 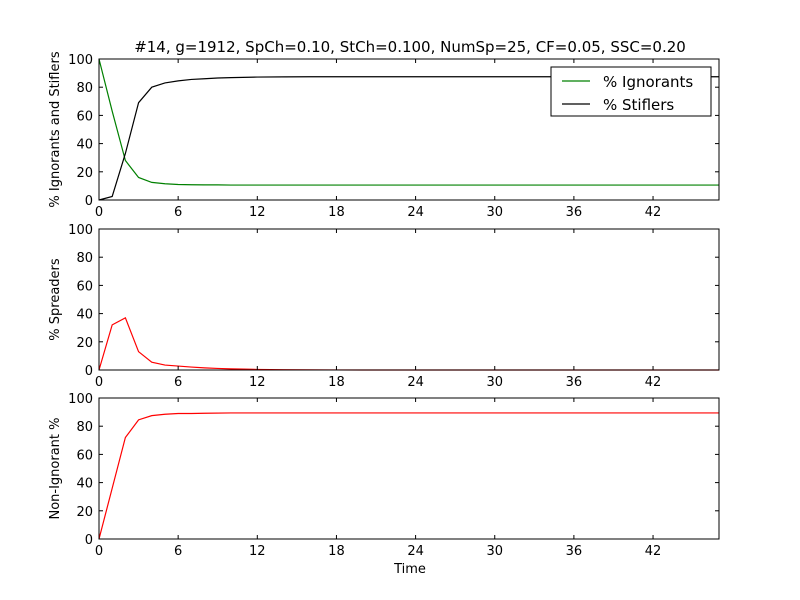 I want to click on legend: % Ignorants % Stiflers, so click(x=631, y=91).